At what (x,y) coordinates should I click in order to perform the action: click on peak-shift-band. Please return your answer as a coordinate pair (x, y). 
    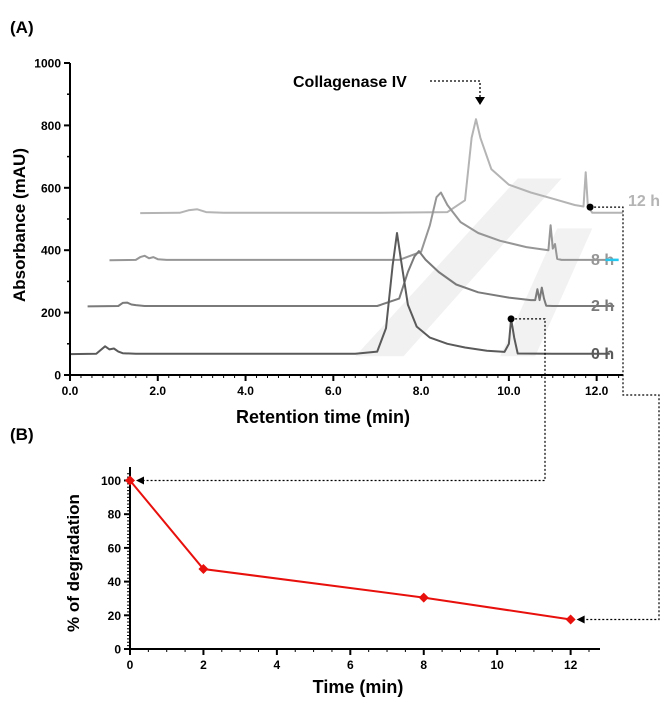
    Looking at the image, I should click on (458, 267).